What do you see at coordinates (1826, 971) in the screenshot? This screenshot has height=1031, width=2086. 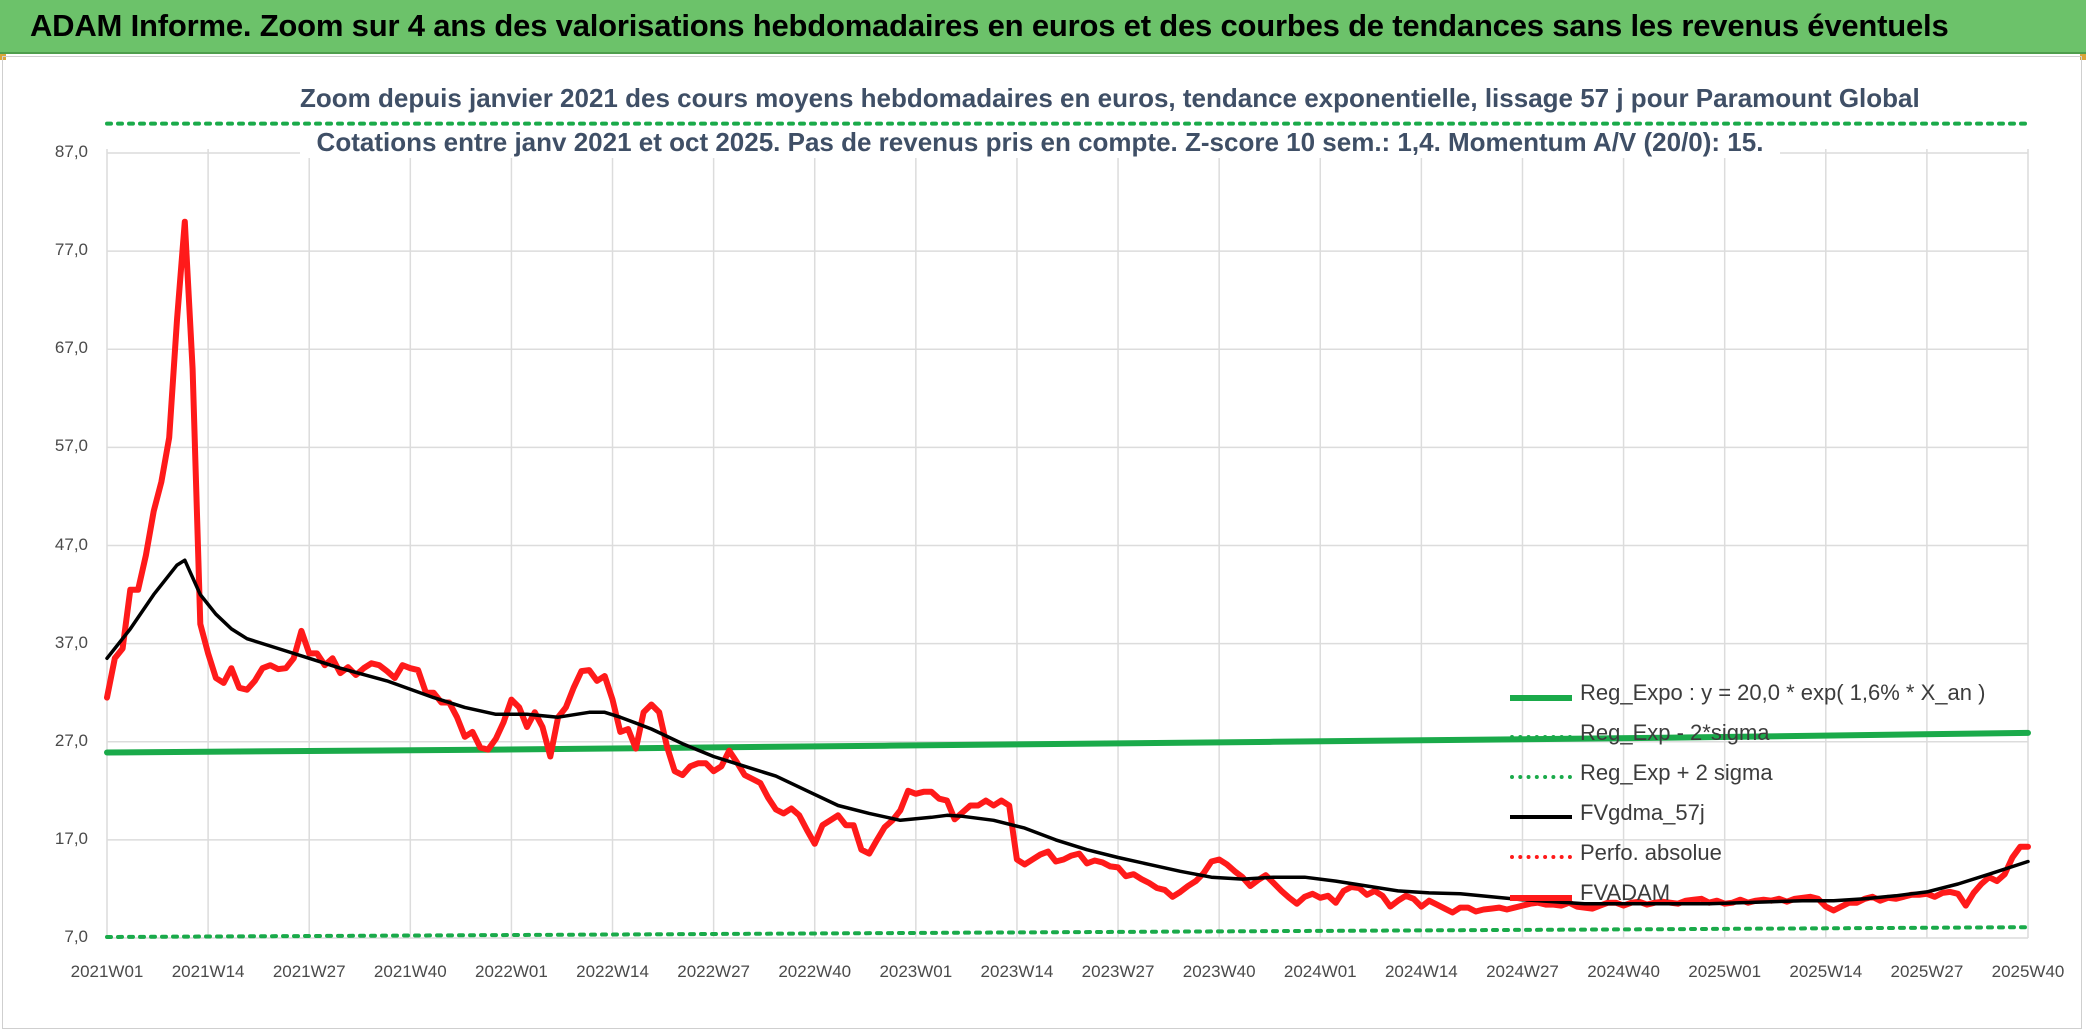 I see `x-tick-label: 2025W14` at bounding box center [1826, 971].